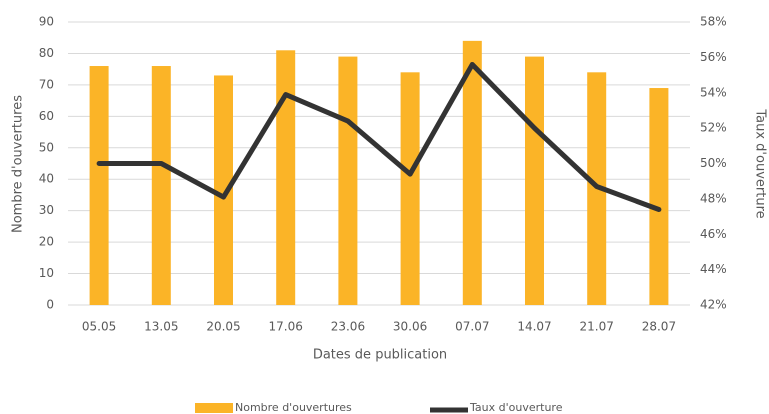 The height and width of the screenshot is (414, 769). What do you see at coordinates (46, 210) in the screenshot?
I see `y-tick-label: 30` at bounding box center [46, 210].